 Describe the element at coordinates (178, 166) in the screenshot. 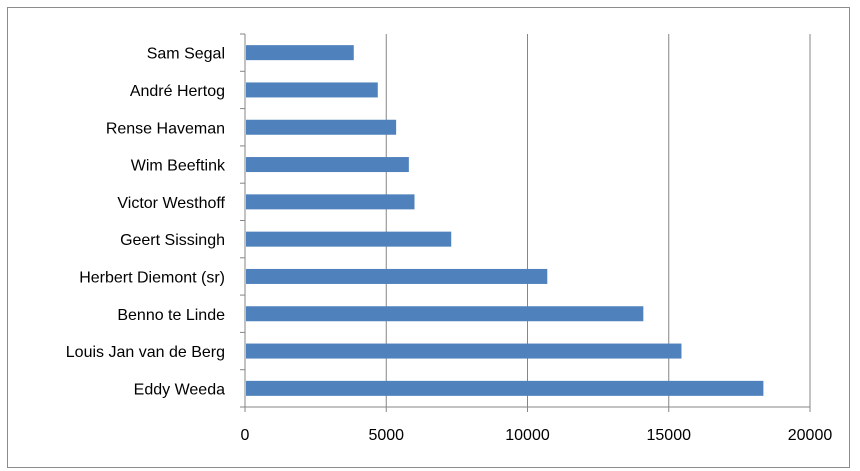

I see `category-label: Wim Beeftink` at that location.